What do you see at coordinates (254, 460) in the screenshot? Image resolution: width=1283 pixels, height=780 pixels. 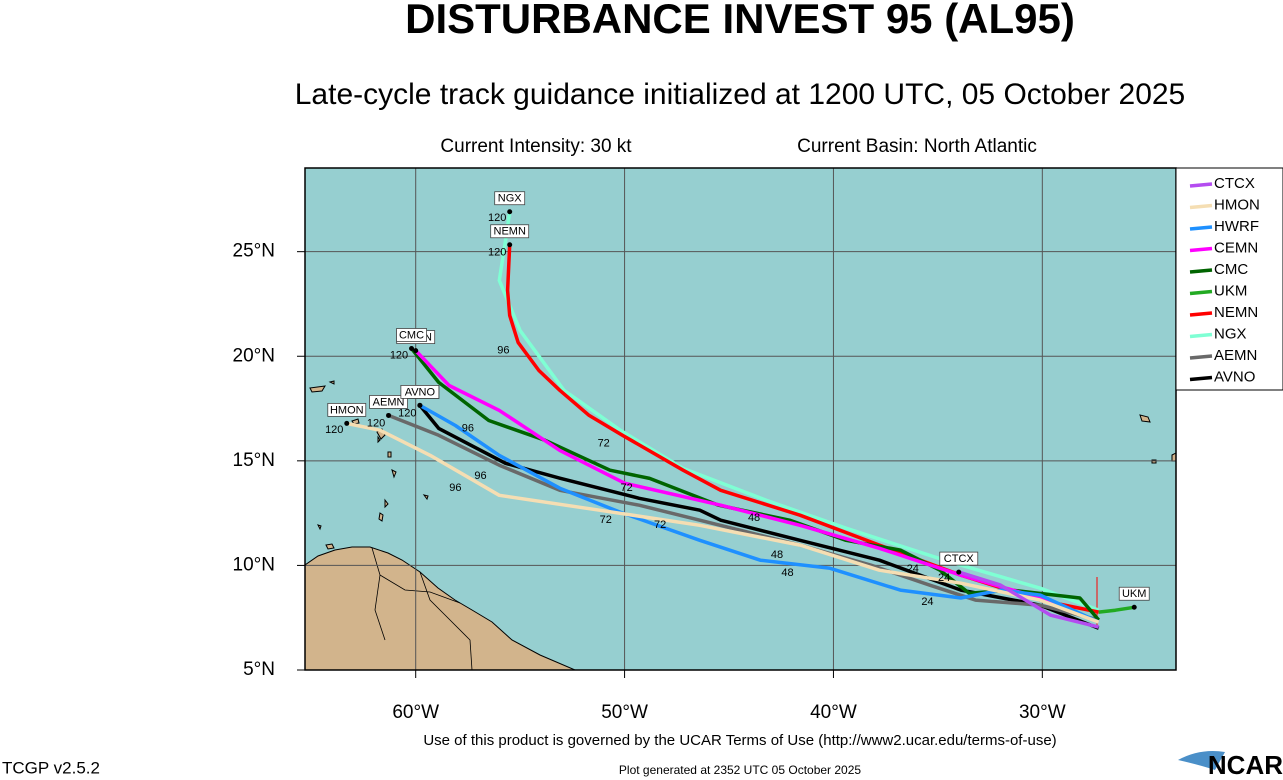 I see `y-tick-label: 15°N` at bounding box center [254, 460].